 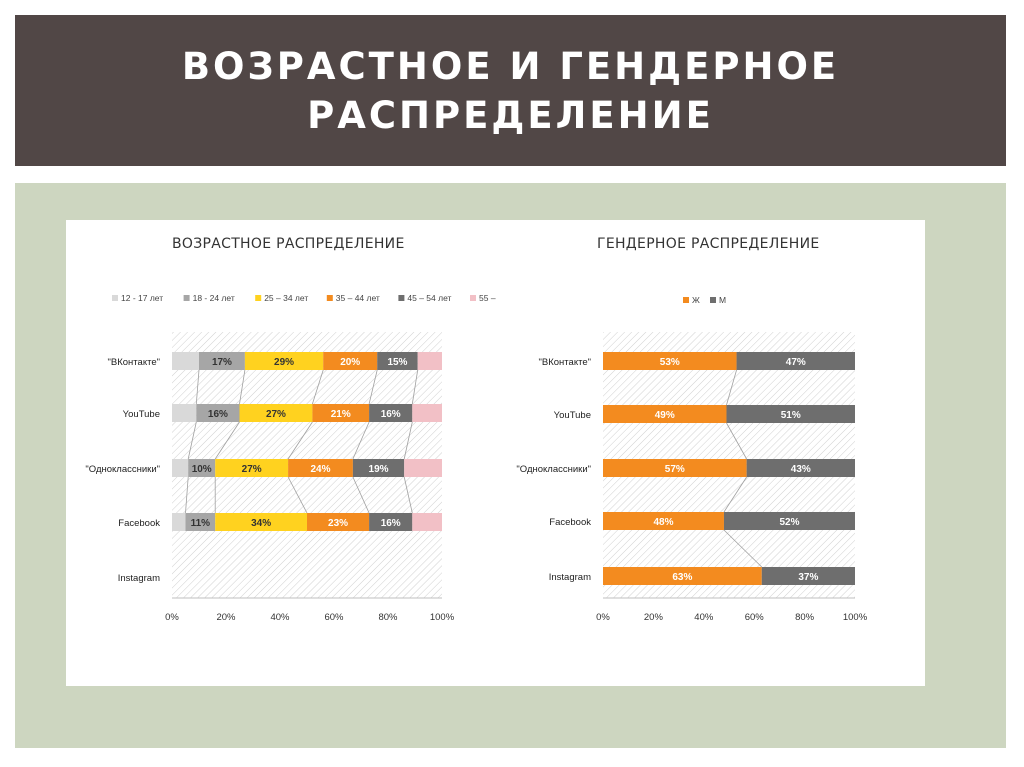 What do you see at coordinates (510, 115) in the screenshot?
I see `slide-title-line-2: РАСПРЕДЕЛЕНИЕ` at bounding box center [510, 115].